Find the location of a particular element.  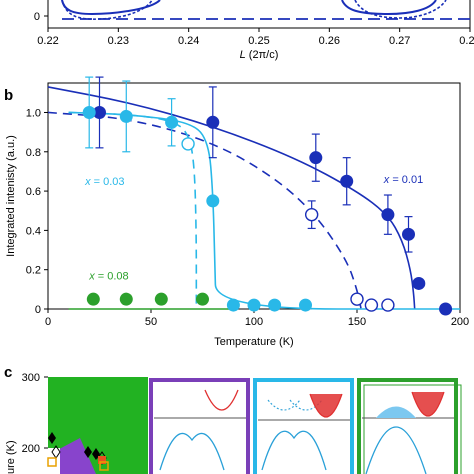

panel-a-curve-right is located at coordinates (389, 8).